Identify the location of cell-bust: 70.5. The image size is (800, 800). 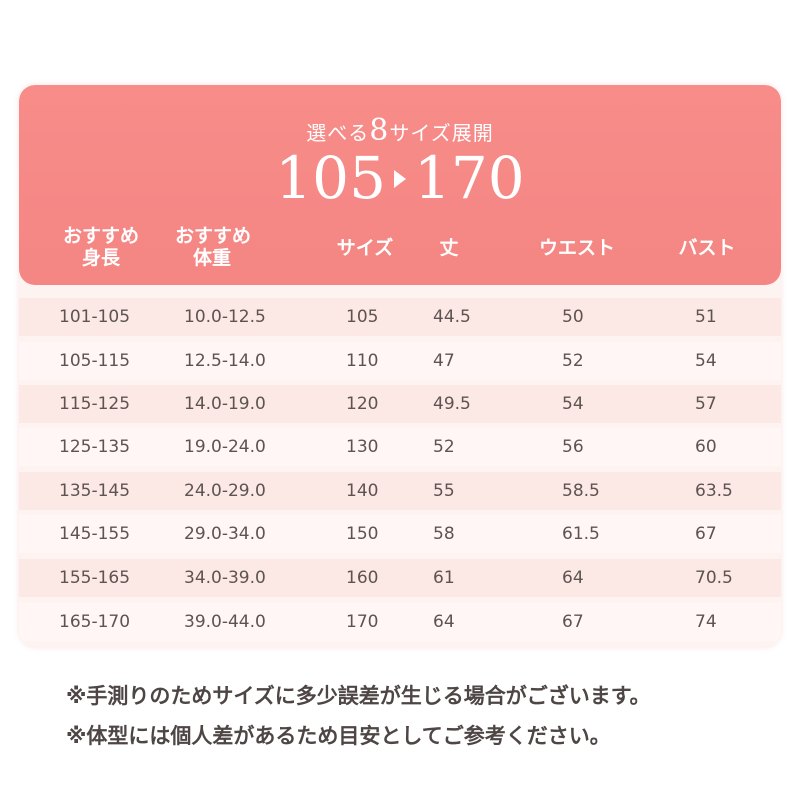
(714, 578).